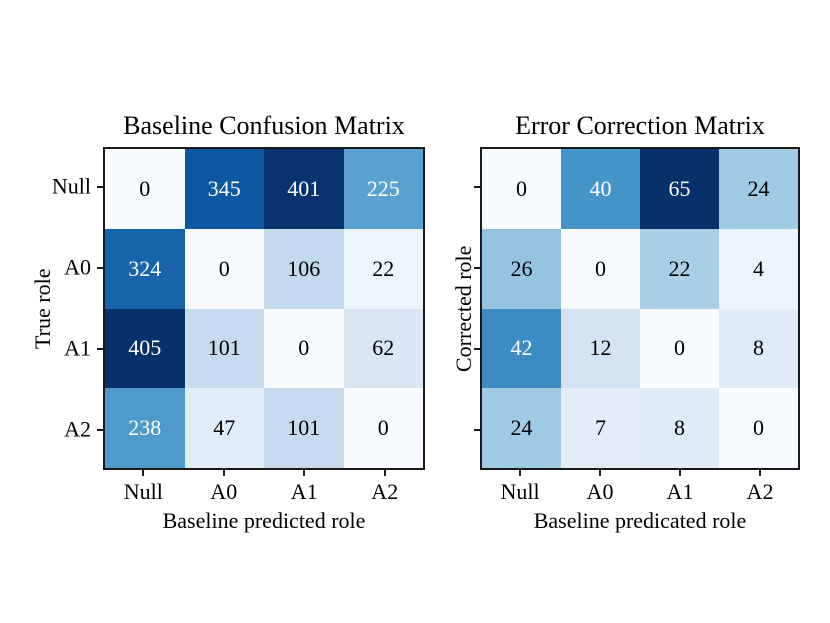 This screenshot has height=623, width=830. What do you see at coordinates (77, 267) in the screenshot?
I see `y-tick-label: A0` at bounding box center [77, 267].